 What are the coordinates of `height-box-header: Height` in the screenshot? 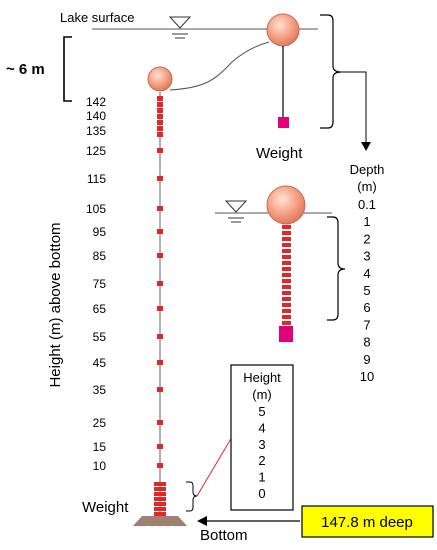 It's located at (262, 377).